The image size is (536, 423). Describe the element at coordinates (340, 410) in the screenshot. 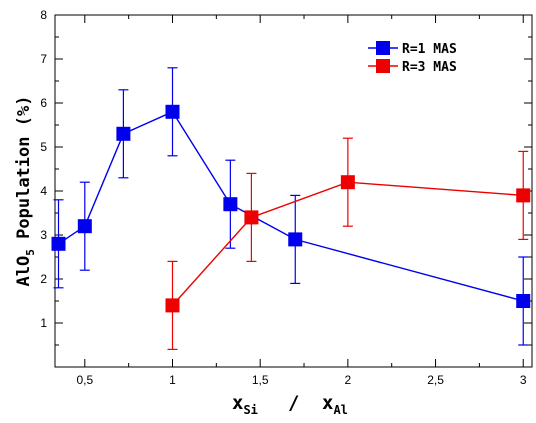

I see `x-axis-title-sub-al: Al` at that location.